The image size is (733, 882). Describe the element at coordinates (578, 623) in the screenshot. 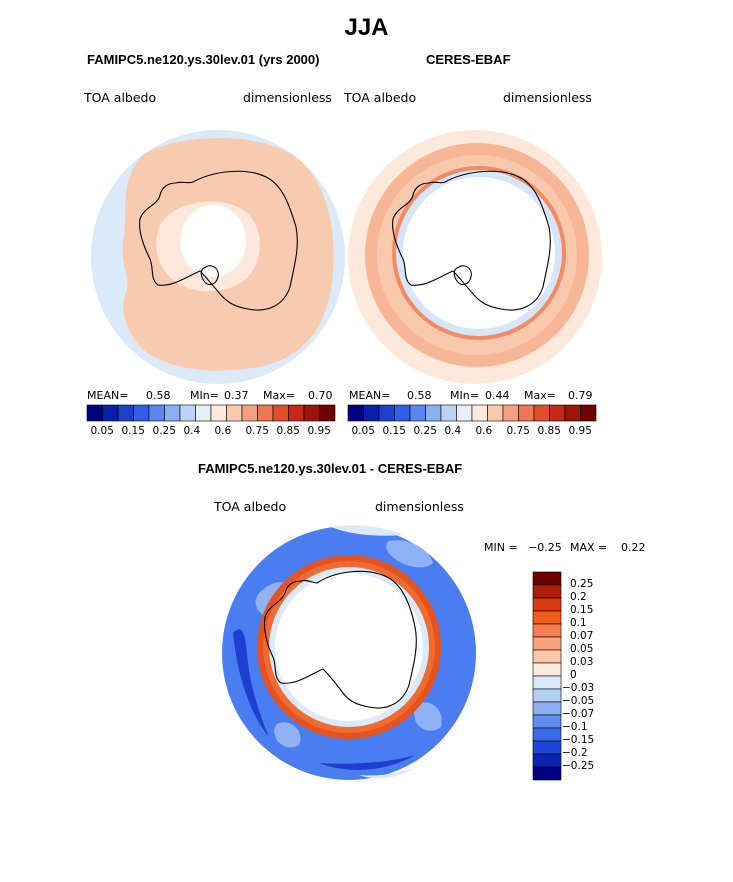

I see `diff-colorbar-label: 0.1` at that location.